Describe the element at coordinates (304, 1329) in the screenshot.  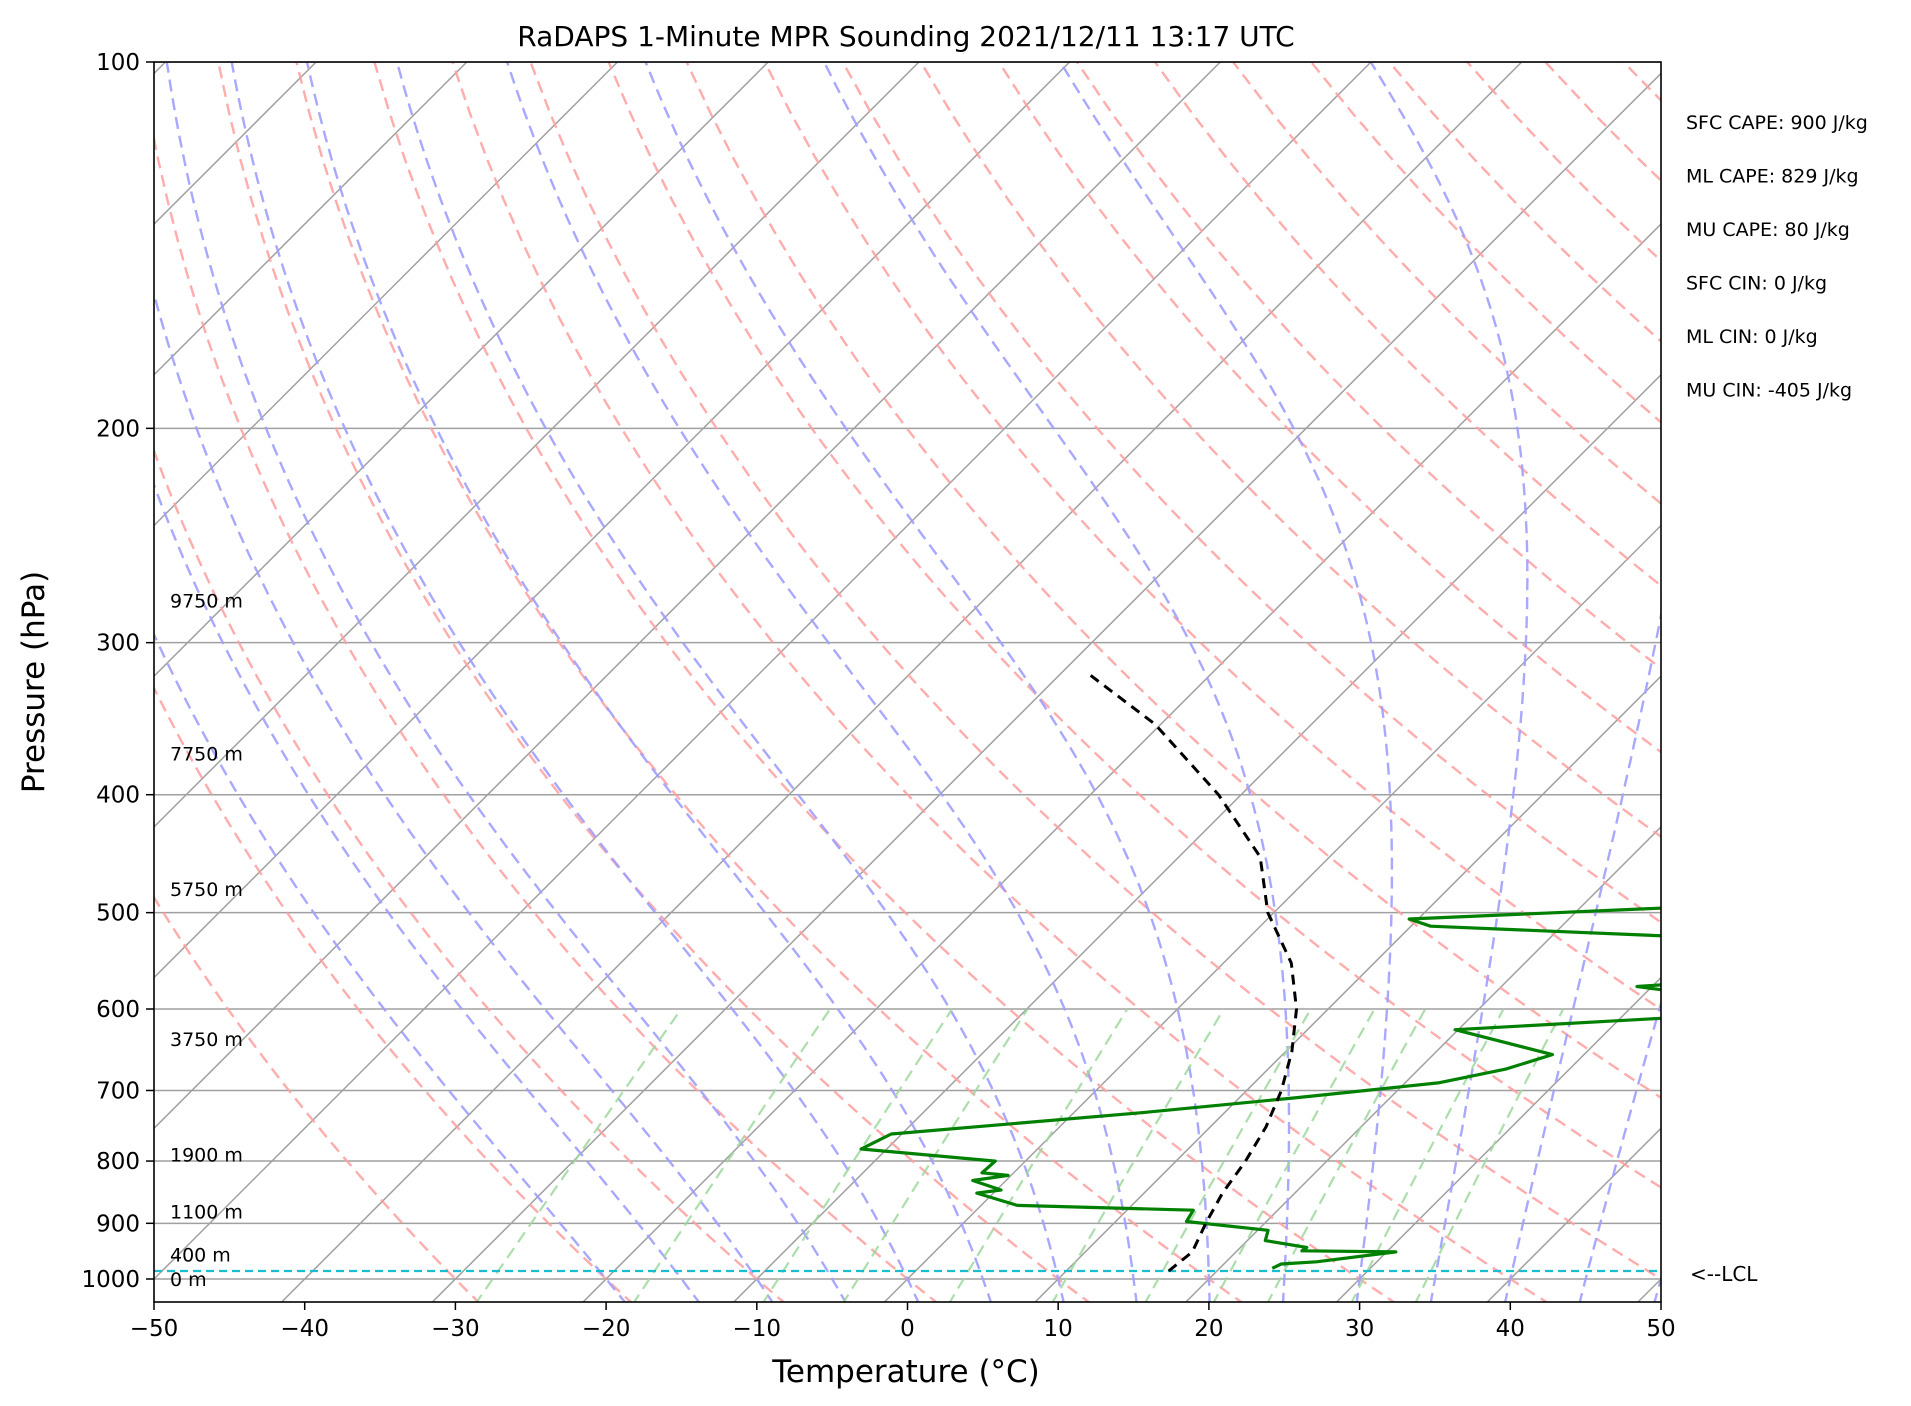
I see `x-tick-label: −40` at that location.